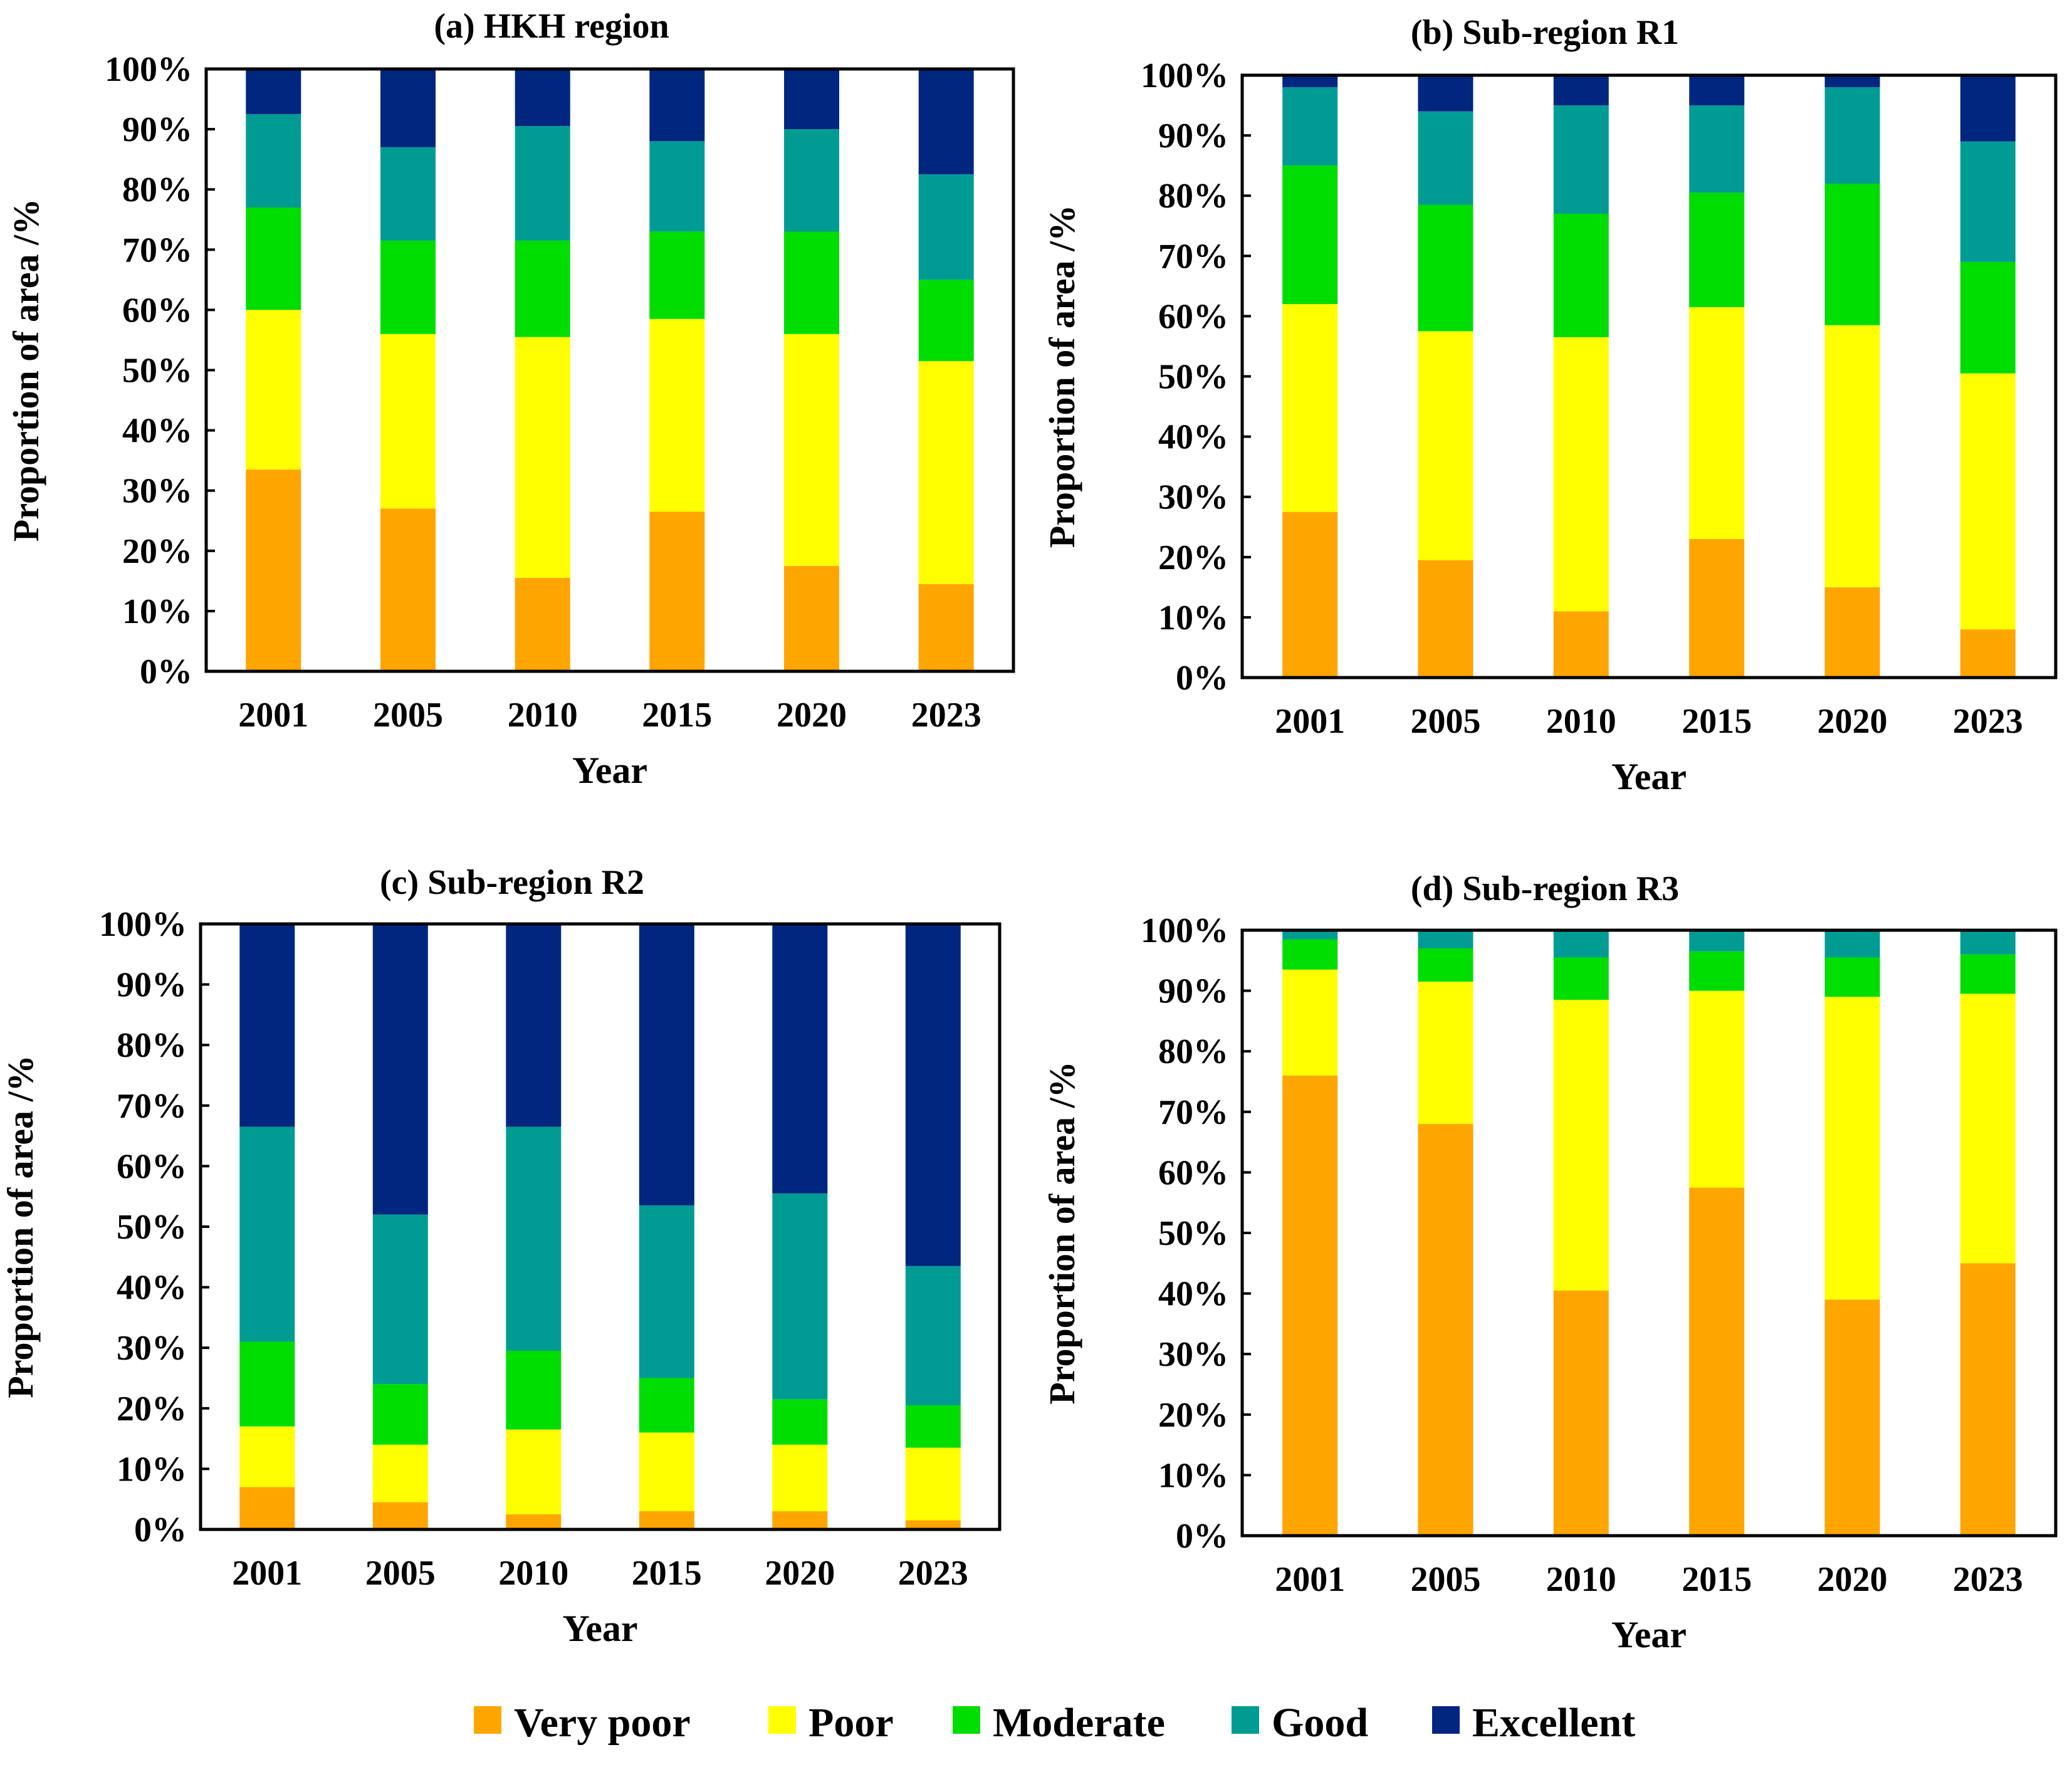 This screenshot has height=1772, width=2072. Describe the element at coordinates (1545, 888) in the screenshot. I see `panel-title: (d) Sub-region R3` at that location.